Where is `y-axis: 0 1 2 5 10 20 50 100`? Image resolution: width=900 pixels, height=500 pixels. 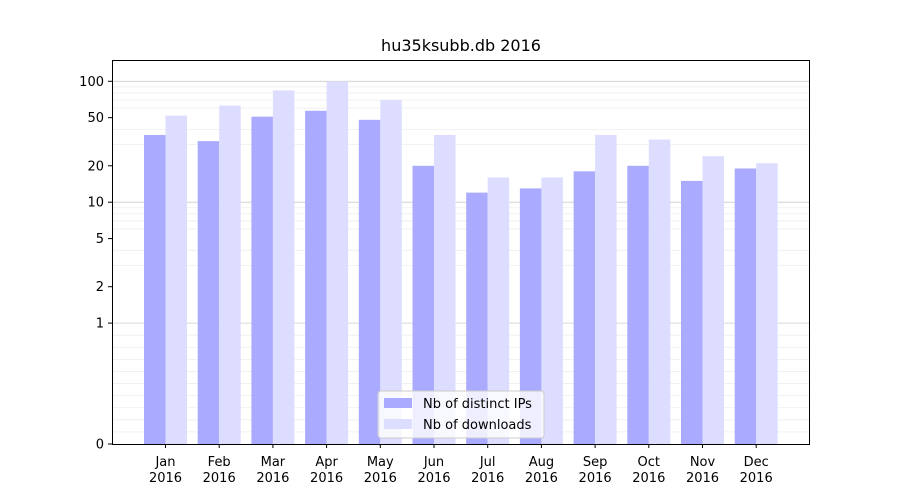 y-axis: 0 1 2 5 10 20 50 100 is located at coordinates (95, 264).